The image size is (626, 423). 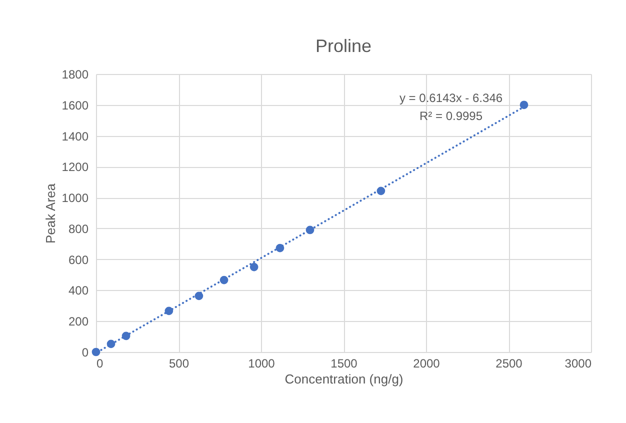 I want to click on x-tick-label: 500, so click(x=179, y=363).